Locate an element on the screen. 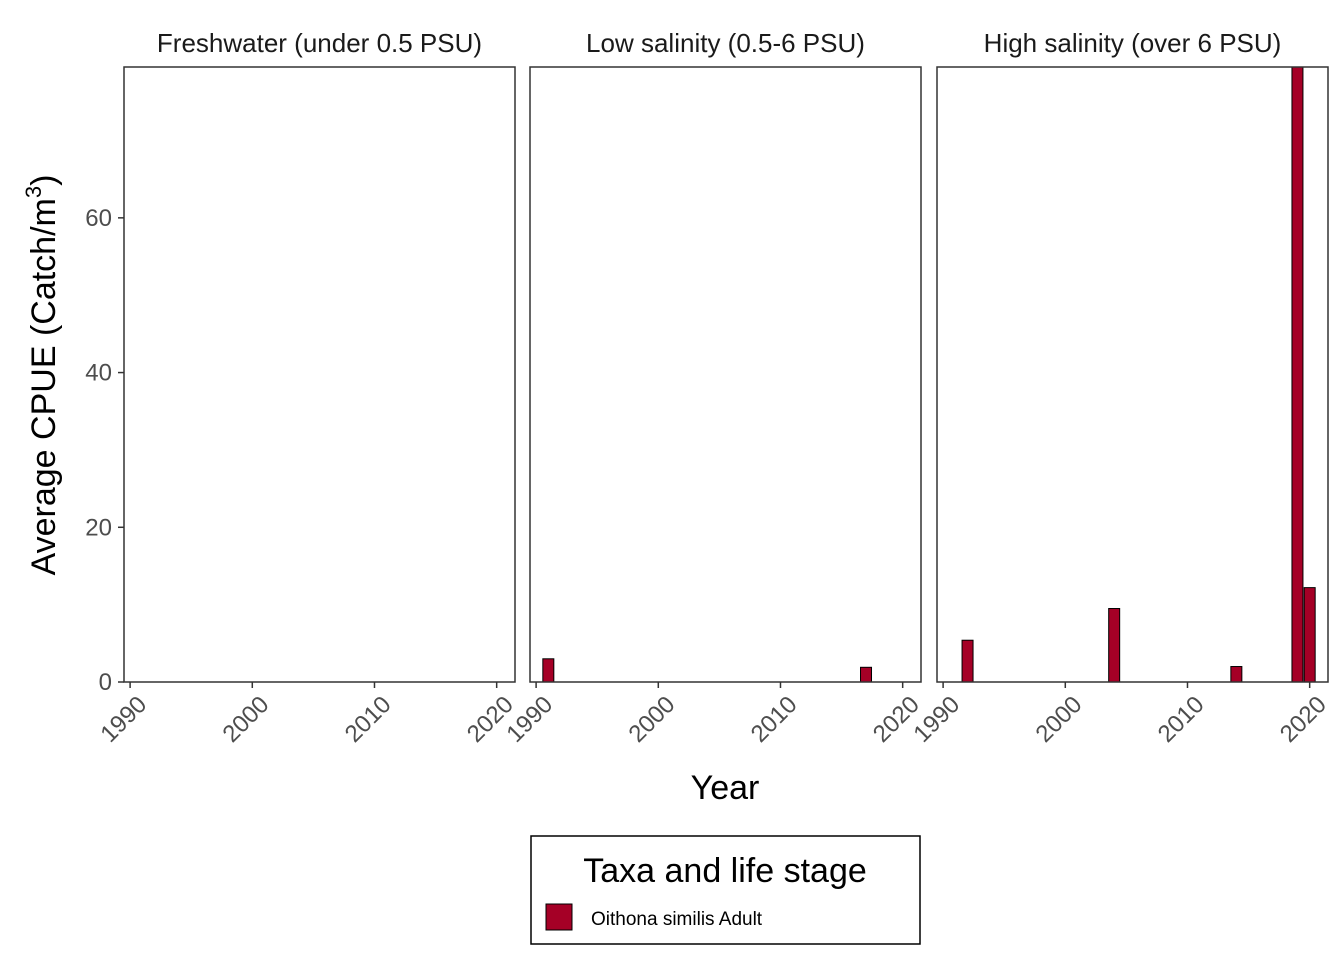 The image size is (1344, 960). y-tick-label: 40 is located at coordinates (98, 373).